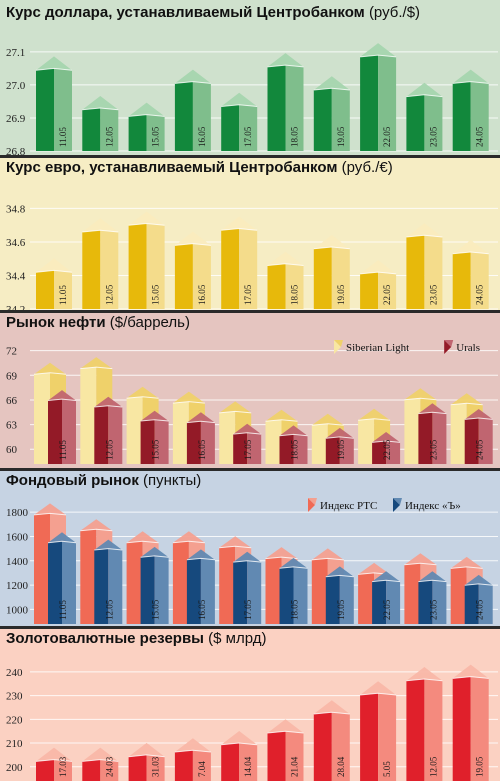  Describe the element at coordinates (248, 766) in the screenshot. I see `x-tick-label: 14.04` at that location.